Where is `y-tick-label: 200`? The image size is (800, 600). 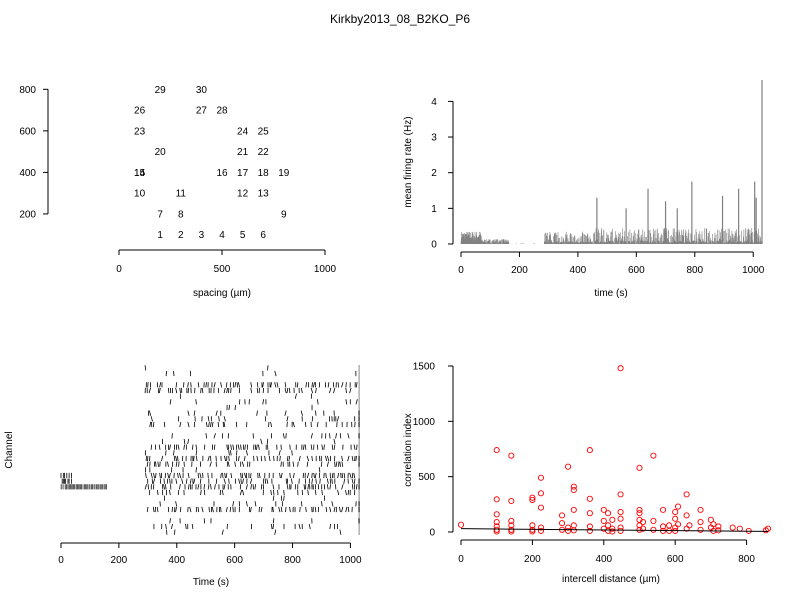
y-tick-label: 200 is located at coordinates (27, 214).